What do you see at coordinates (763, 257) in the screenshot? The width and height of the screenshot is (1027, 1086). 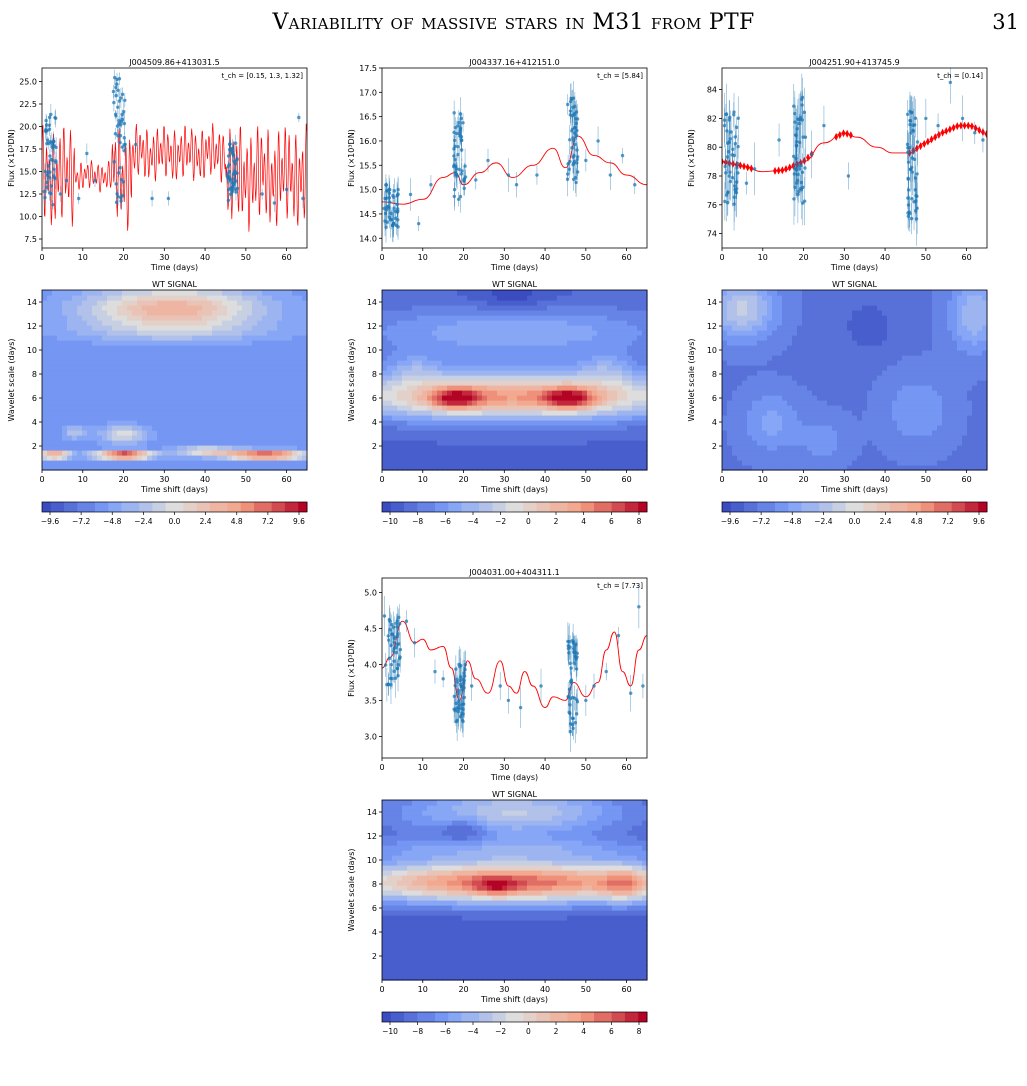 I see `x-tick-label: 10` at bounding box center [763, 257].